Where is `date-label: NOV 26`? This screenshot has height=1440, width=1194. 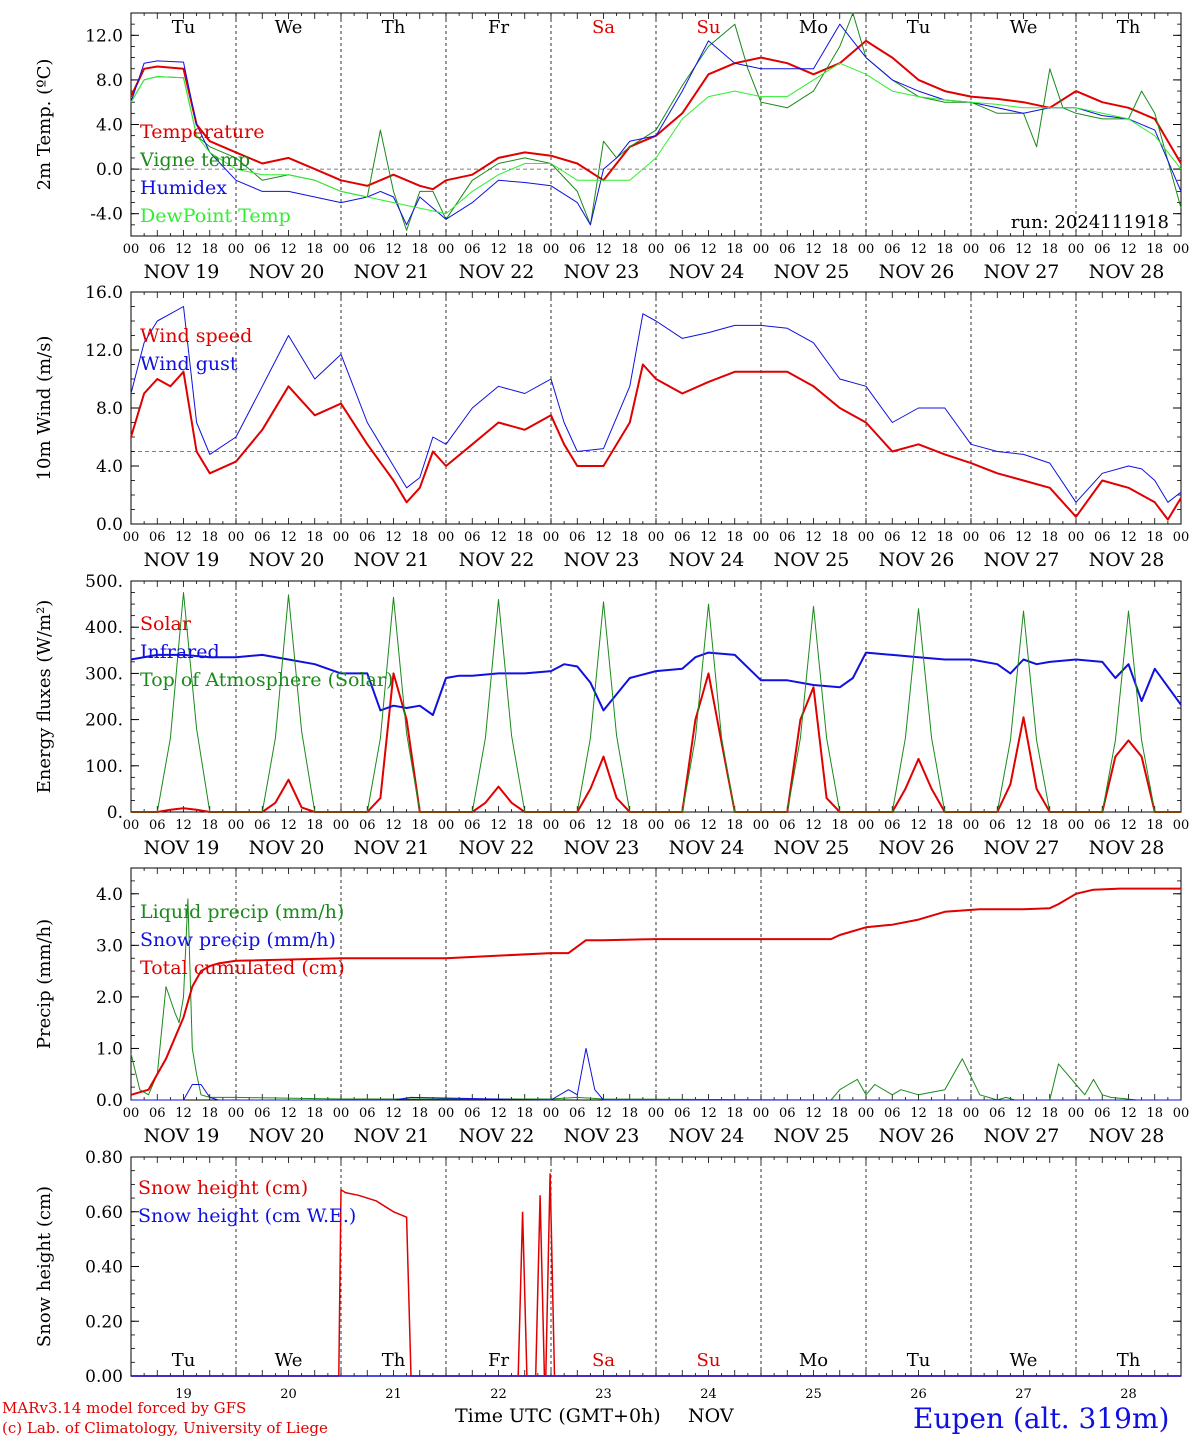 date-label: NOV 26 is located at coordinates (917, 272).